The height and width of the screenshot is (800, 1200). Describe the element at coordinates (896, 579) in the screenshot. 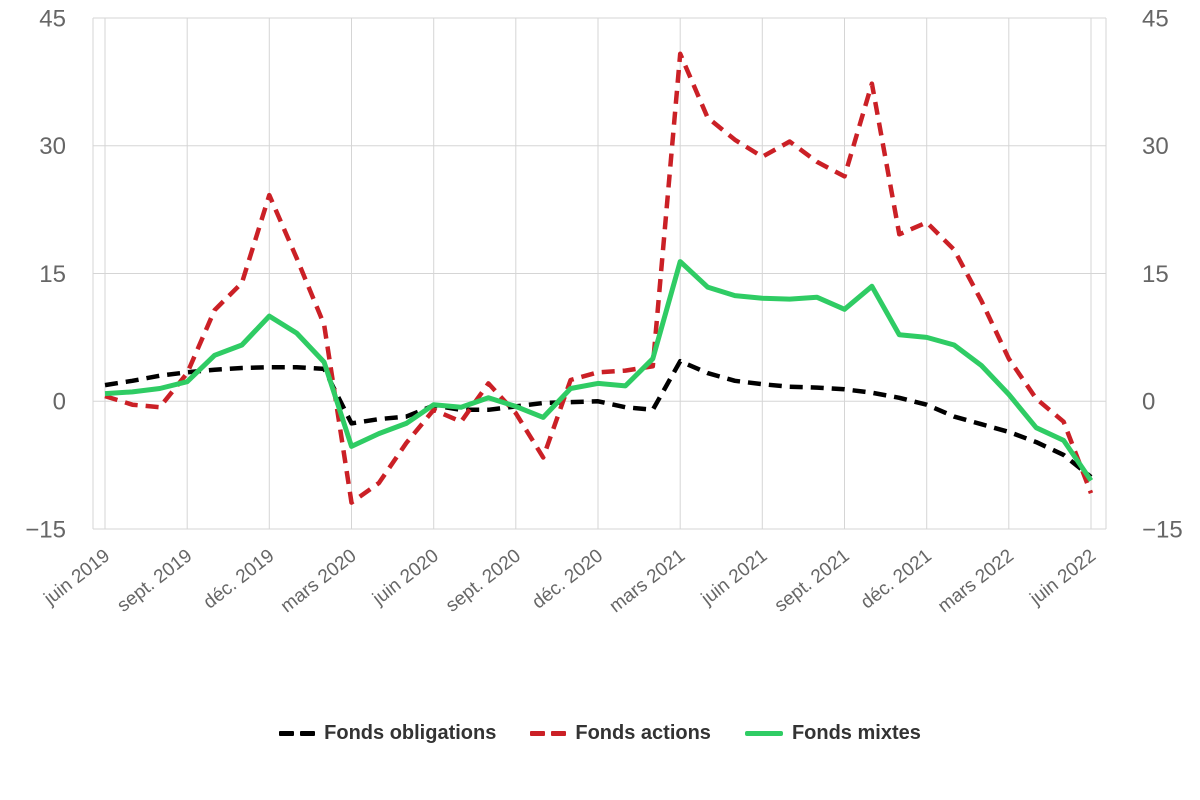

I see `x-tick-label: déc. 2021` at that location.